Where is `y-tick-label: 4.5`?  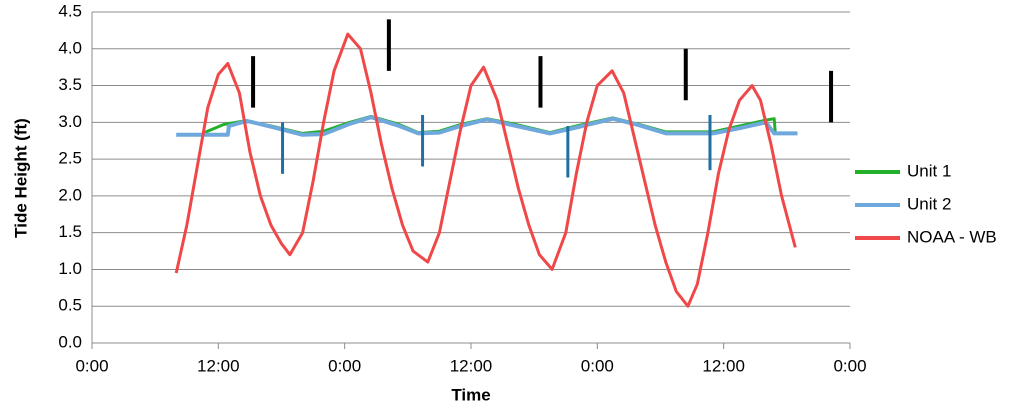 y-tick-label: 4.5 is located at coordinates (70, 10).